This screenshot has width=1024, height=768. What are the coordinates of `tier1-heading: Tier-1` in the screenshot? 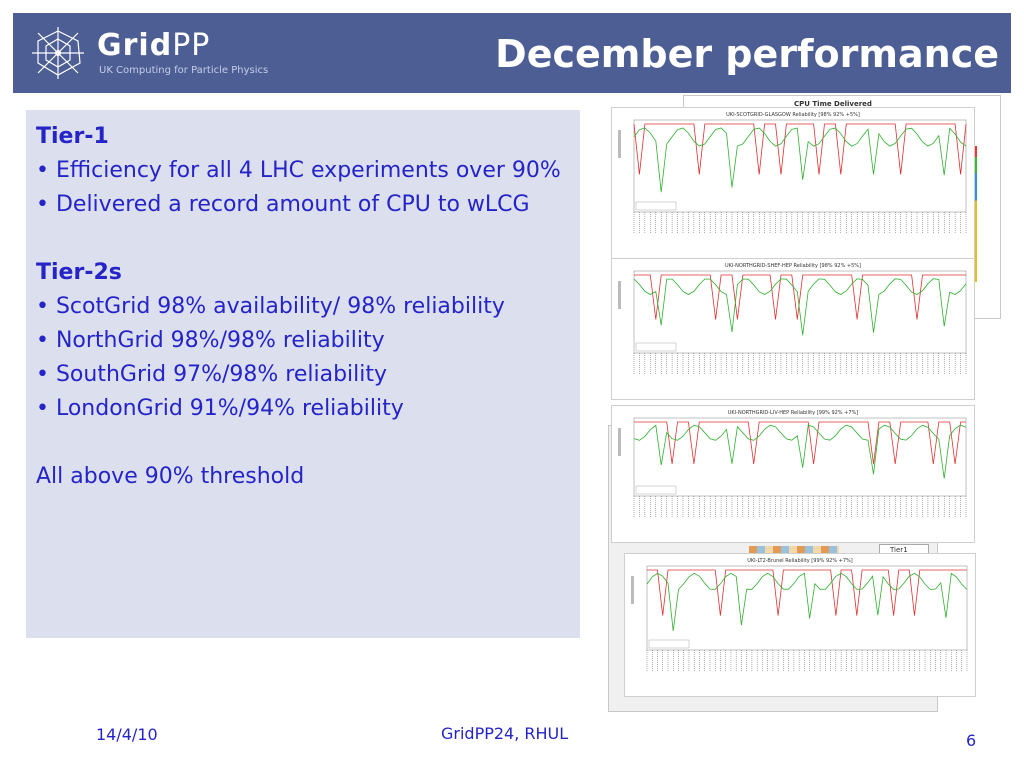 It's located at (72, 136).